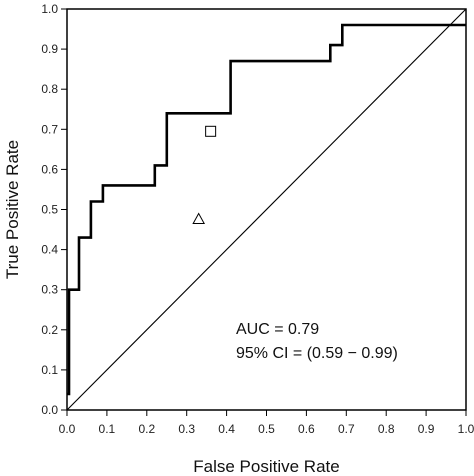 Image resolution: width=474 pixels, height=476 pixels. Describe the element at coordinates (317, 353) in the screenshot. I see `ci-annotation: 95% CI = (0.59 − 0.99)` at that location.